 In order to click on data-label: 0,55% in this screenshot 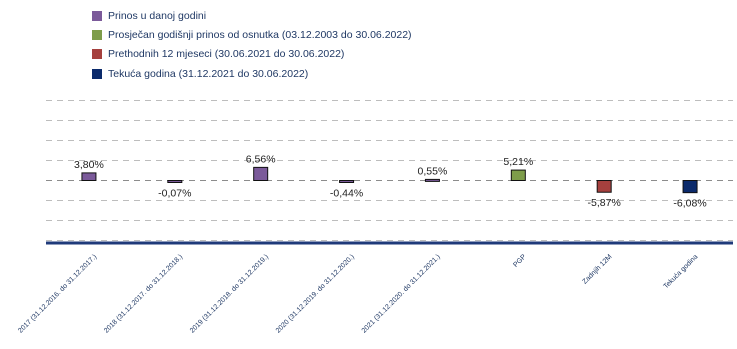, I will do `click(433, 171)`.